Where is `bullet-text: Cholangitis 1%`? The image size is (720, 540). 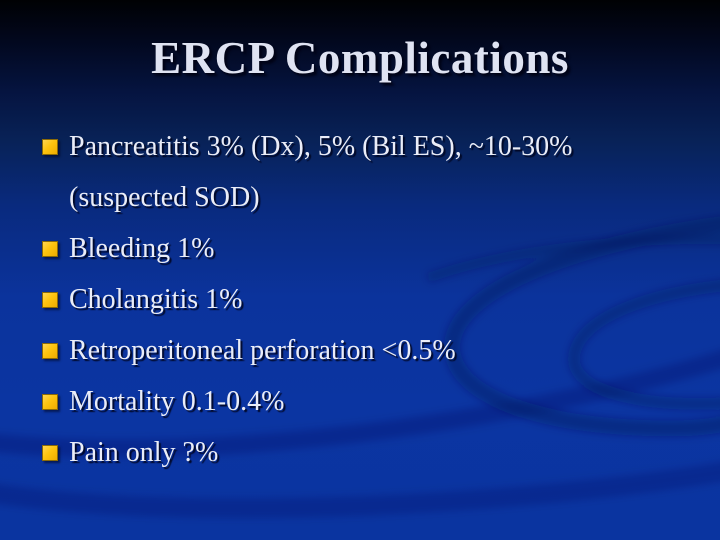 bullet-text: Cholangitis 1% is located at coordinates (156, 299).